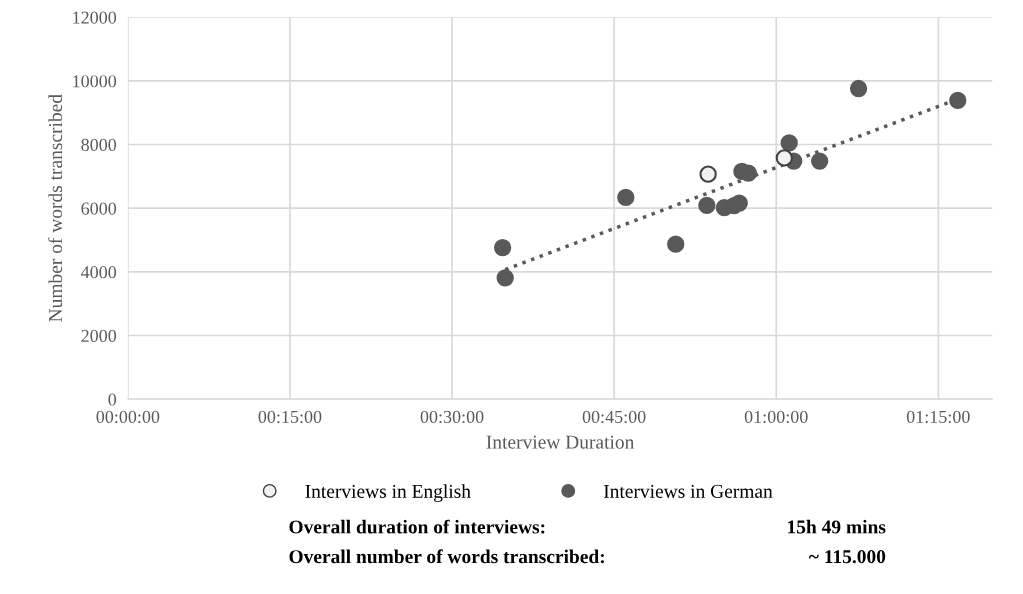  Describe the element at coordinates (99, 144) in the screenshot. I see `y-tick-label: 8000` at that location.